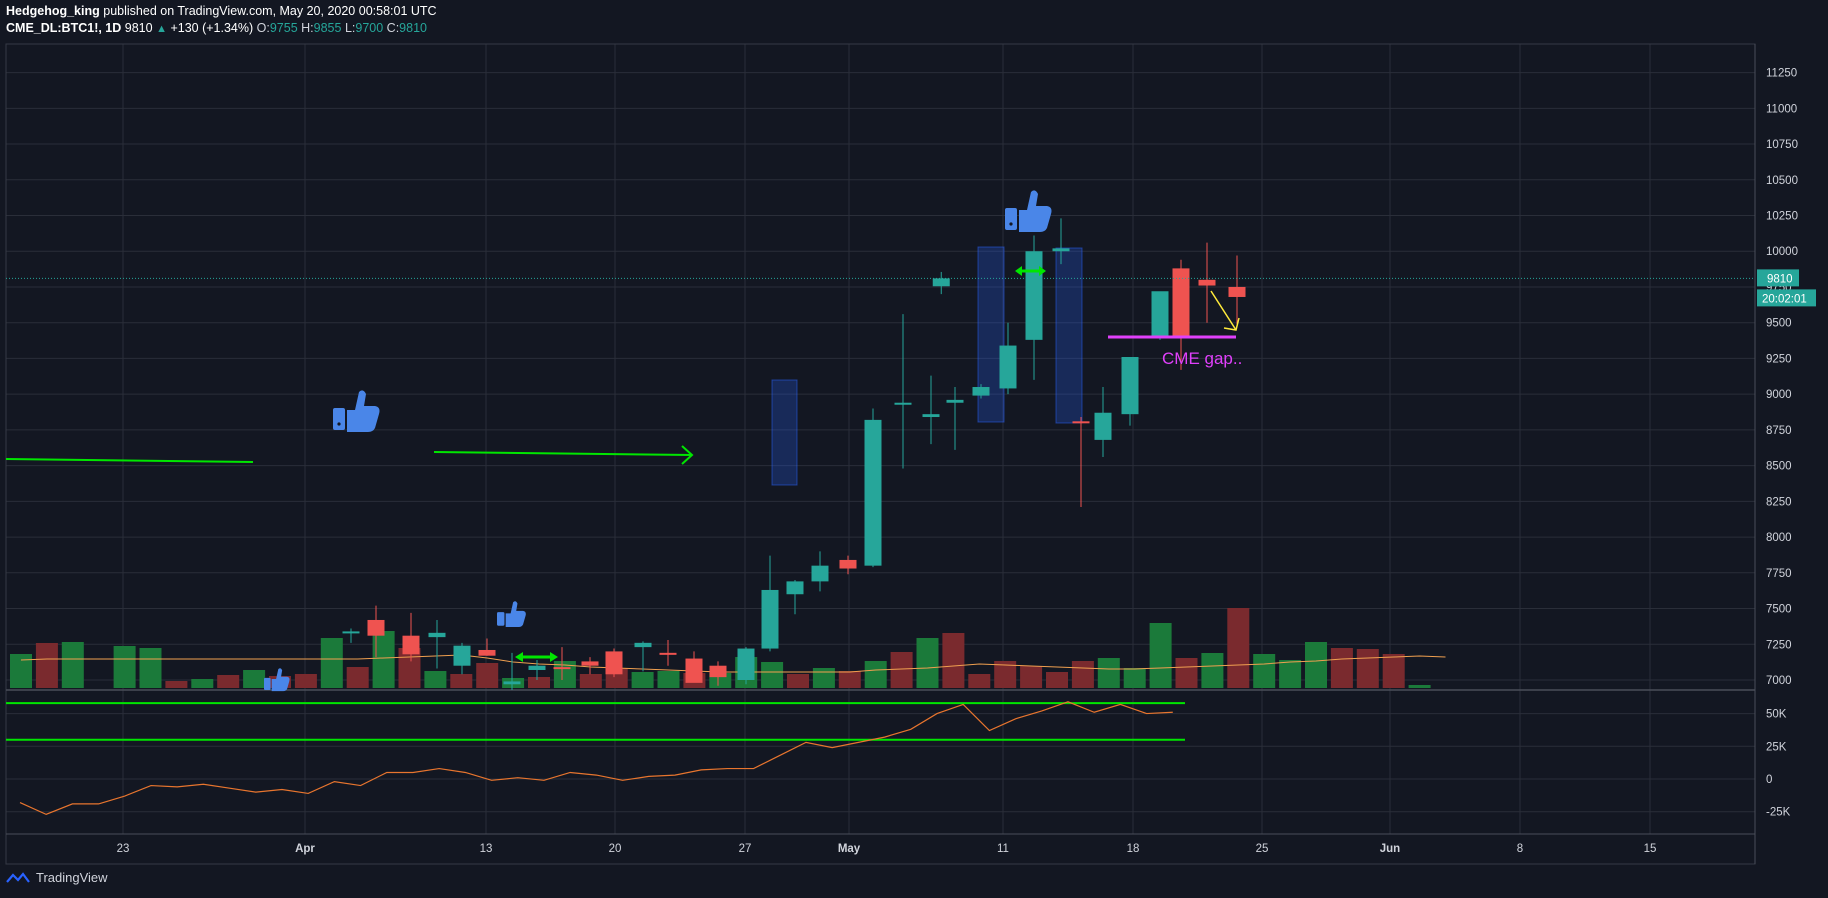 This screenshot has width=1828, height=898. Describe the element at coordinates (687, 455) in the screenshot. I see `trend-arrow-head-icon` at that location.